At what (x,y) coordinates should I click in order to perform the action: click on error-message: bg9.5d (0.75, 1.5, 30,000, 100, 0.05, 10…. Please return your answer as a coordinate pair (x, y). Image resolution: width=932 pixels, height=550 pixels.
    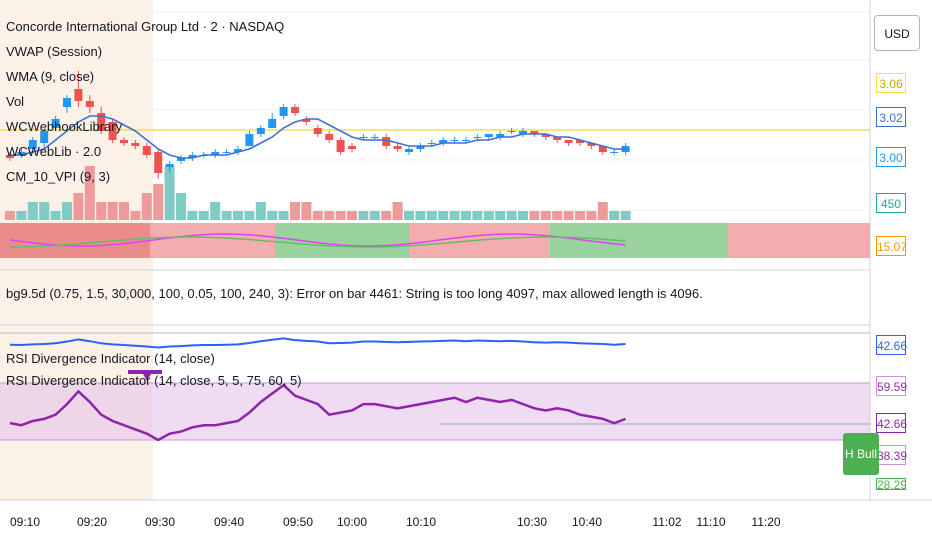
    Looking at the image, I should click on (354, 293).